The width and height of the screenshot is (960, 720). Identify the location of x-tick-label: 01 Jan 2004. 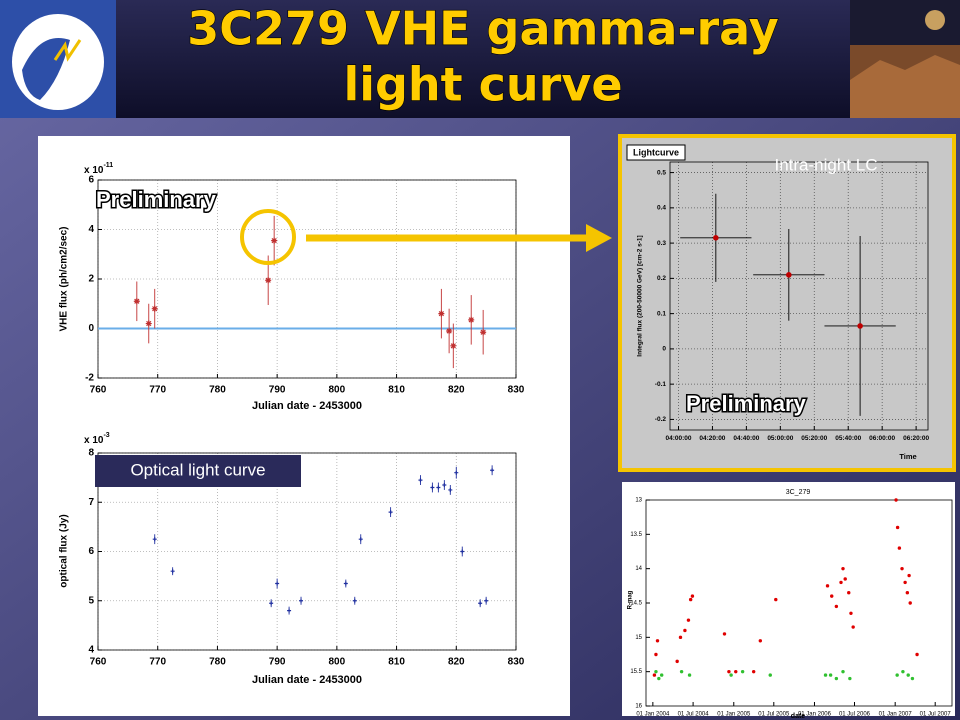
(653, 715).